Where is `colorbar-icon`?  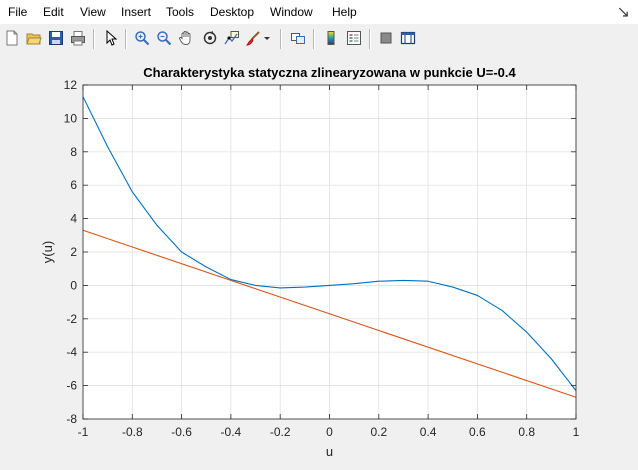
colorbar-icon is located at coordinates (331, 38).